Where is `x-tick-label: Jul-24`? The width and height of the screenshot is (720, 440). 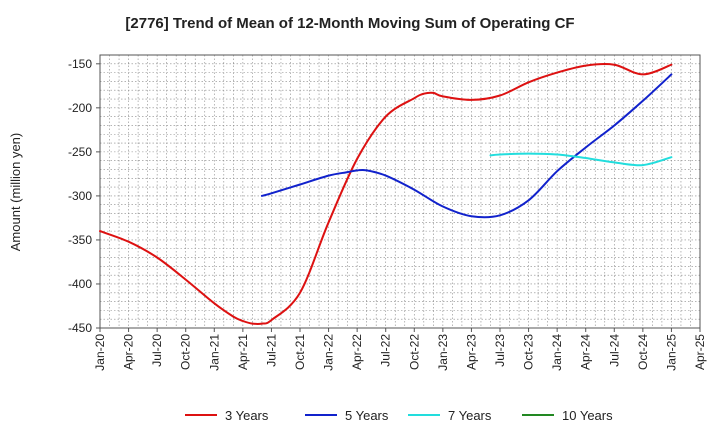
x-tick-label: Jul-24 is located at coordinates (614, 350).